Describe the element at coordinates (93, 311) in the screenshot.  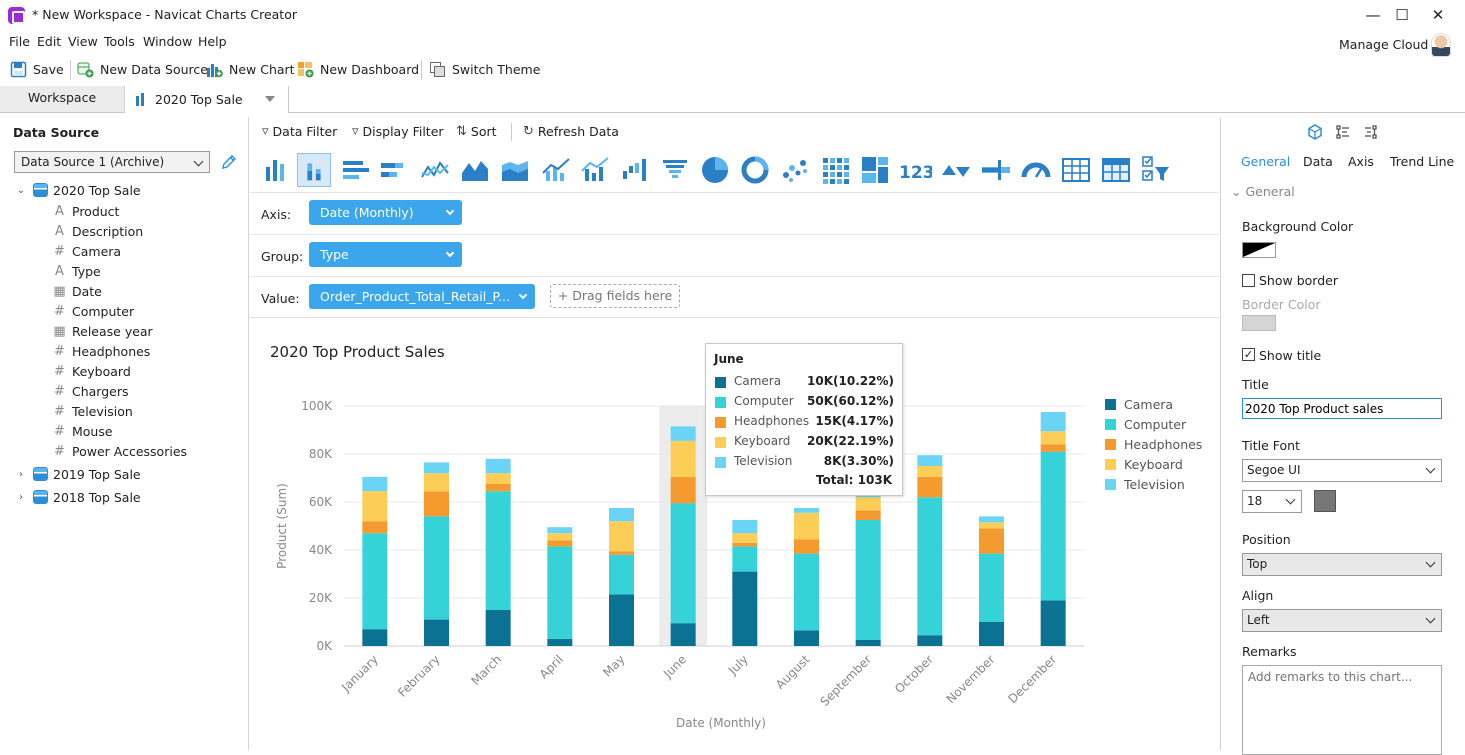
I see `tree-field: # Computer` at that location.